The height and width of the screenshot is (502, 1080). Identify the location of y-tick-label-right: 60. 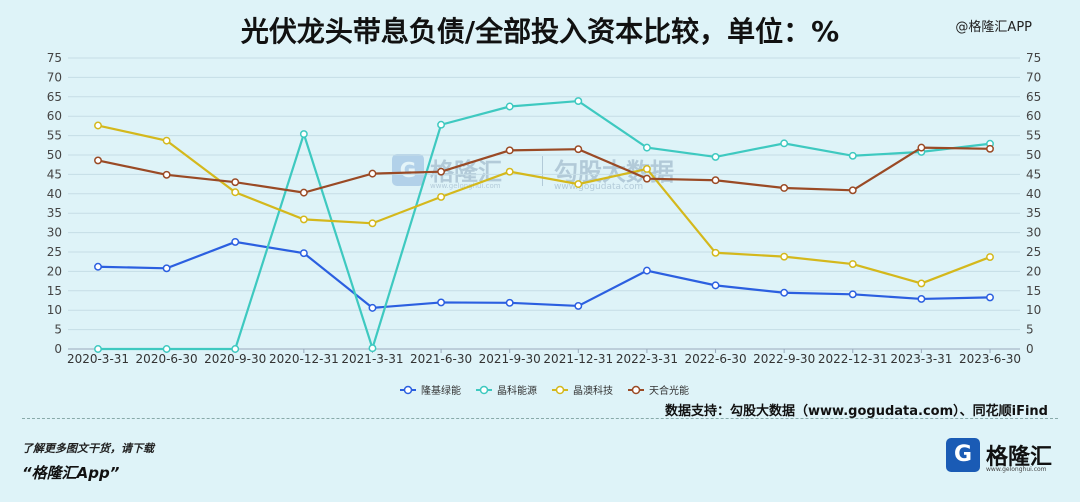
(1033, 116).